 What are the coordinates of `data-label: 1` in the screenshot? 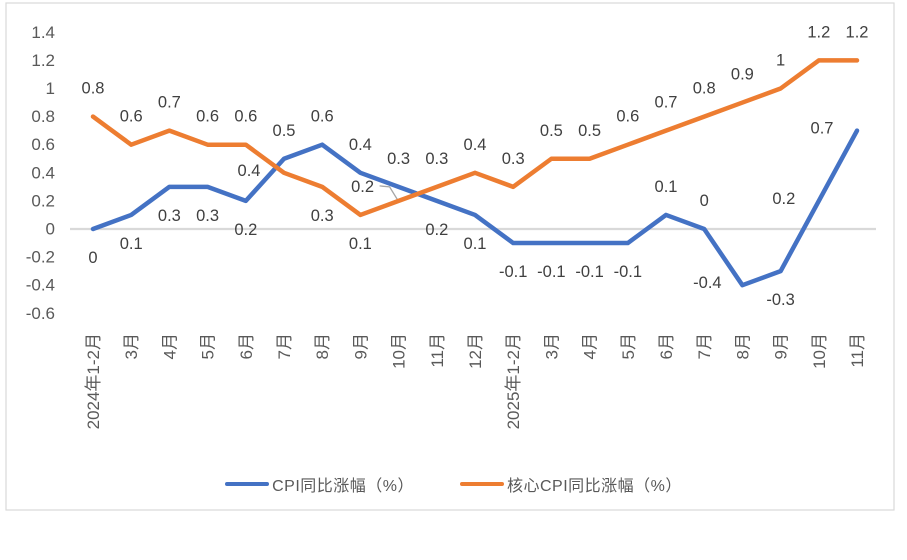 It's located at (780, 61).